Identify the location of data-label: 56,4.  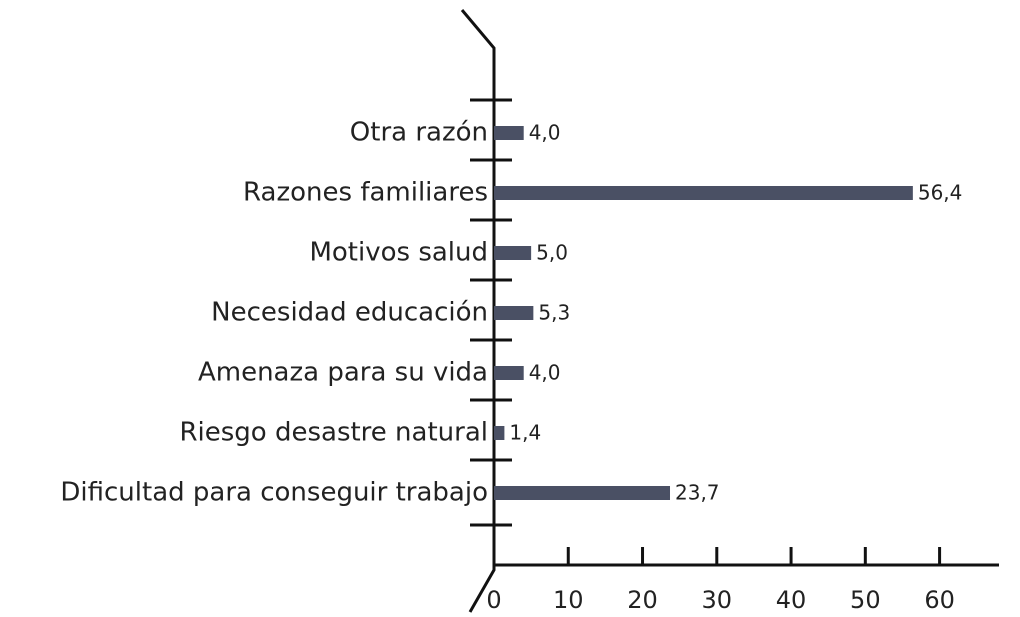
(940, 193).